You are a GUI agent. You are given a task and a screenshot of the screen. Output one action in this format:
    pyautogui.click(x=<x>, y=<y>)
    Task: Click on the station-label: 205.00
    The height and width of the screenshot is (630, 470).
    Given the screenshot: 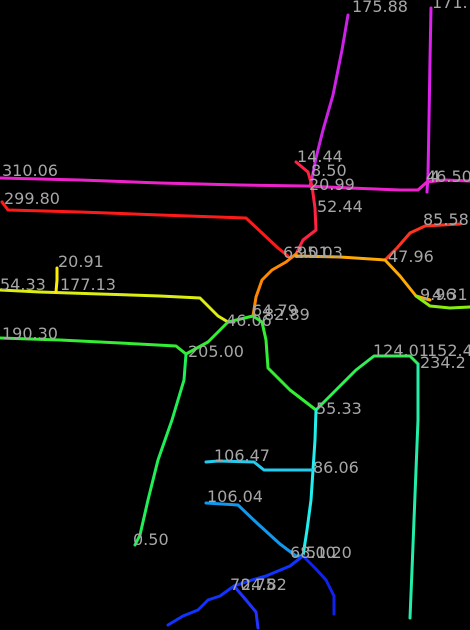 What is the action you would take?
    pyautogui.click(x=216, y=351)
    